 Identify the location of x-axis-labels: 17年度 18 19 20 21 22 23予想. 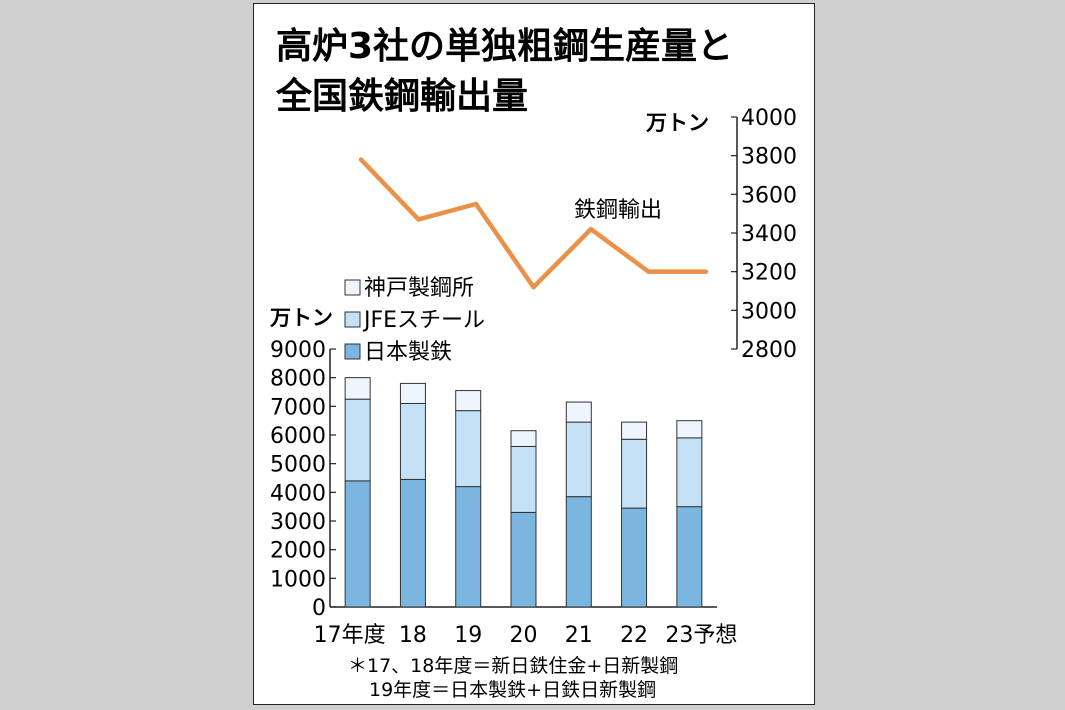
(526, 635).